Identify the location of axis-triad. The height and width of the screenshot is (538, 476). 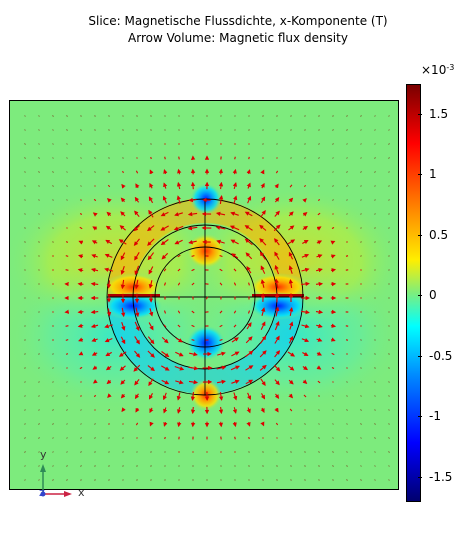
(56, 480).